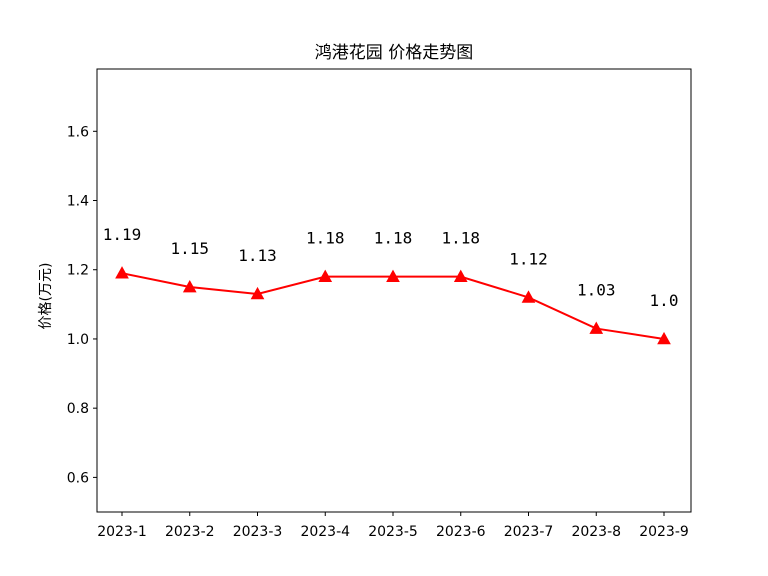 The width and height of the screenshot is (768, 576). What do you see at coordinates (78, 132) in the screenshot?
I see `y-tick-label: 1.6` at bounding box center [78, 132].